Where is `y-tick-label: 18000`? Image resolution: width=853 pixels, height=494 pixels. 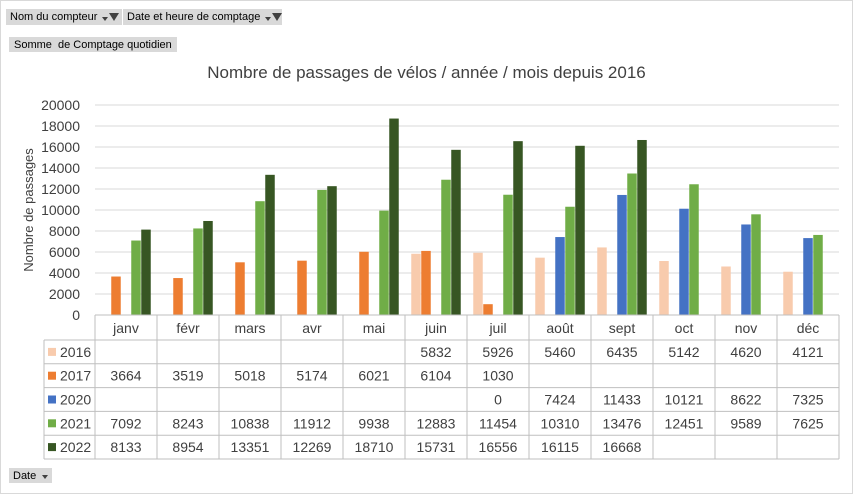 y-tick-label: 18000 is located at coordinates (60, 126).